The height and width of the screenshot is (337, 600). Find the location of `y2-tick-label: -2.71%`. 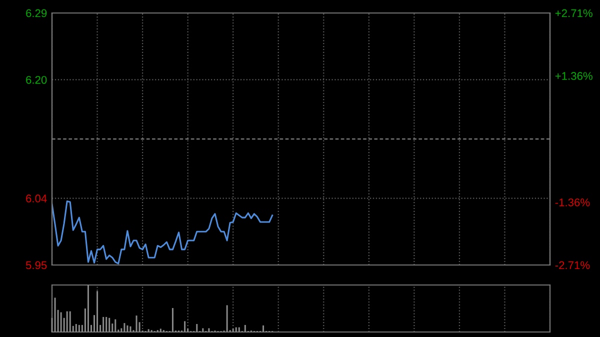

y2-tick-label: -2.71% is located at coordinates (572, 265).